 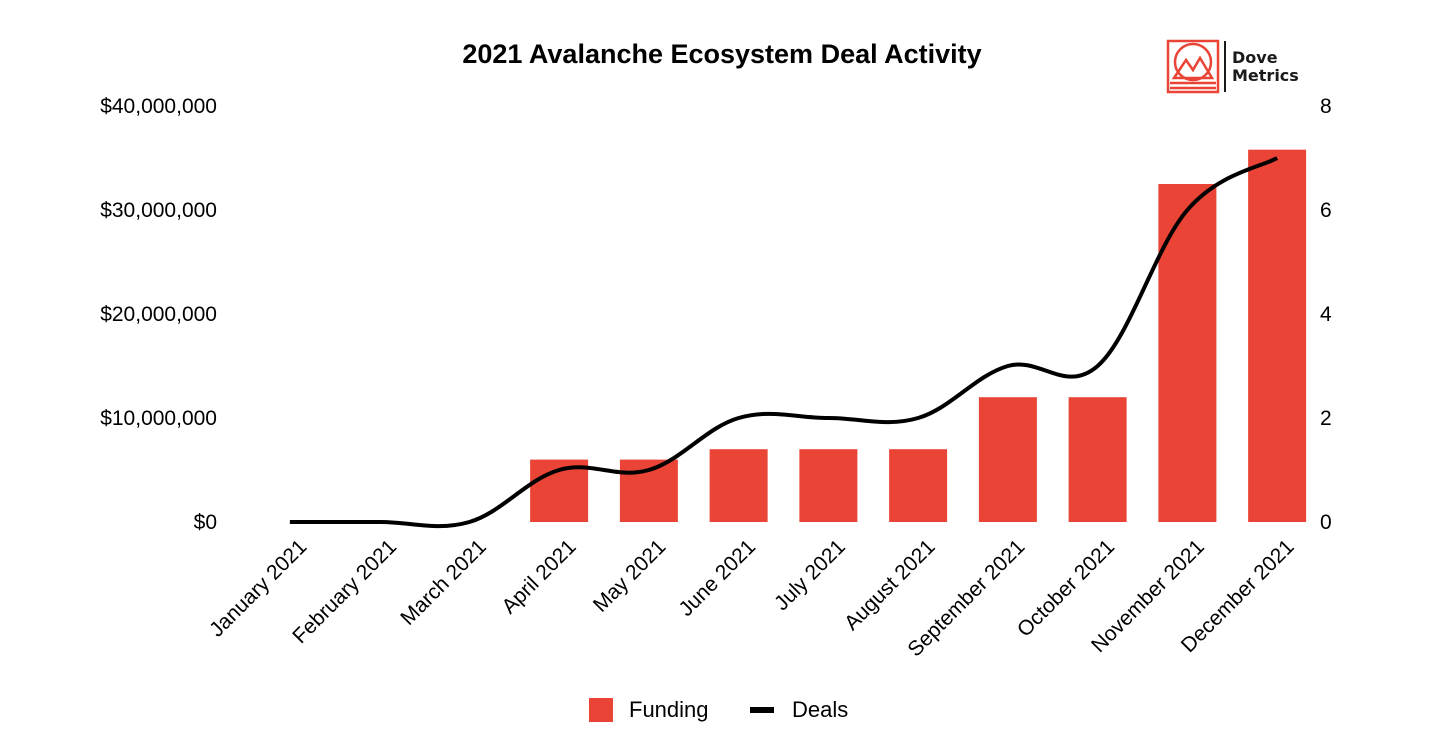 What do you see at coordinates (1193, 66) in the screenshot?
I see `logo-icon` at bounding box center [1193, 66].